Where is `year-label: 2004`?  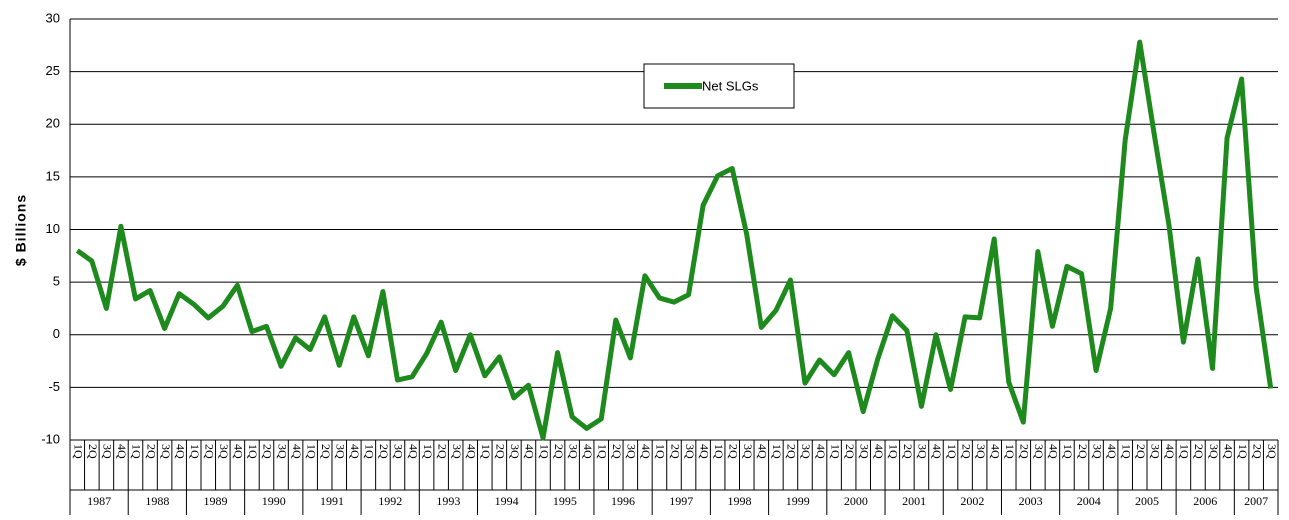
year-label: 2004 is located at coordinates (1089, 501).